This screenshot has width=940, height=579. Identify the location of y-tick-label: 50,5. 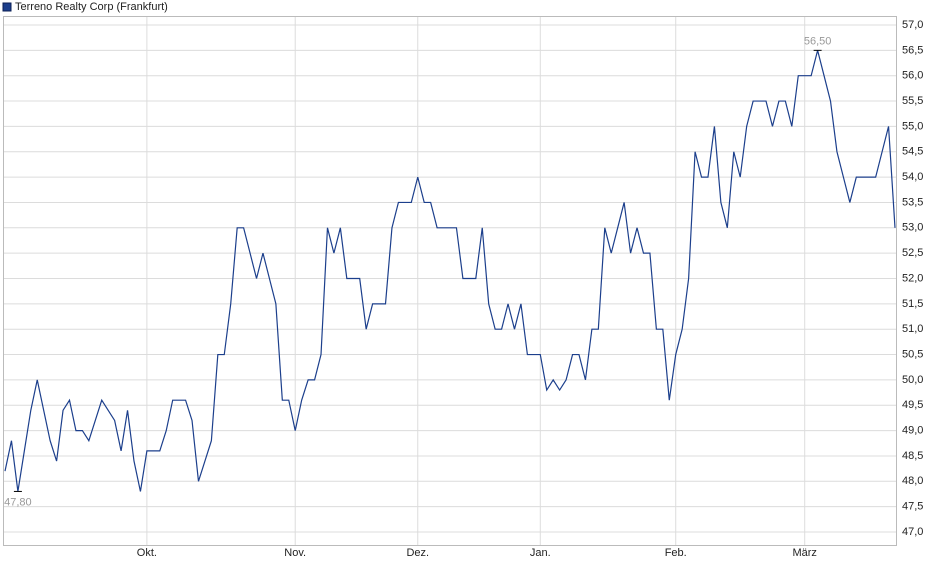
(912, 354).